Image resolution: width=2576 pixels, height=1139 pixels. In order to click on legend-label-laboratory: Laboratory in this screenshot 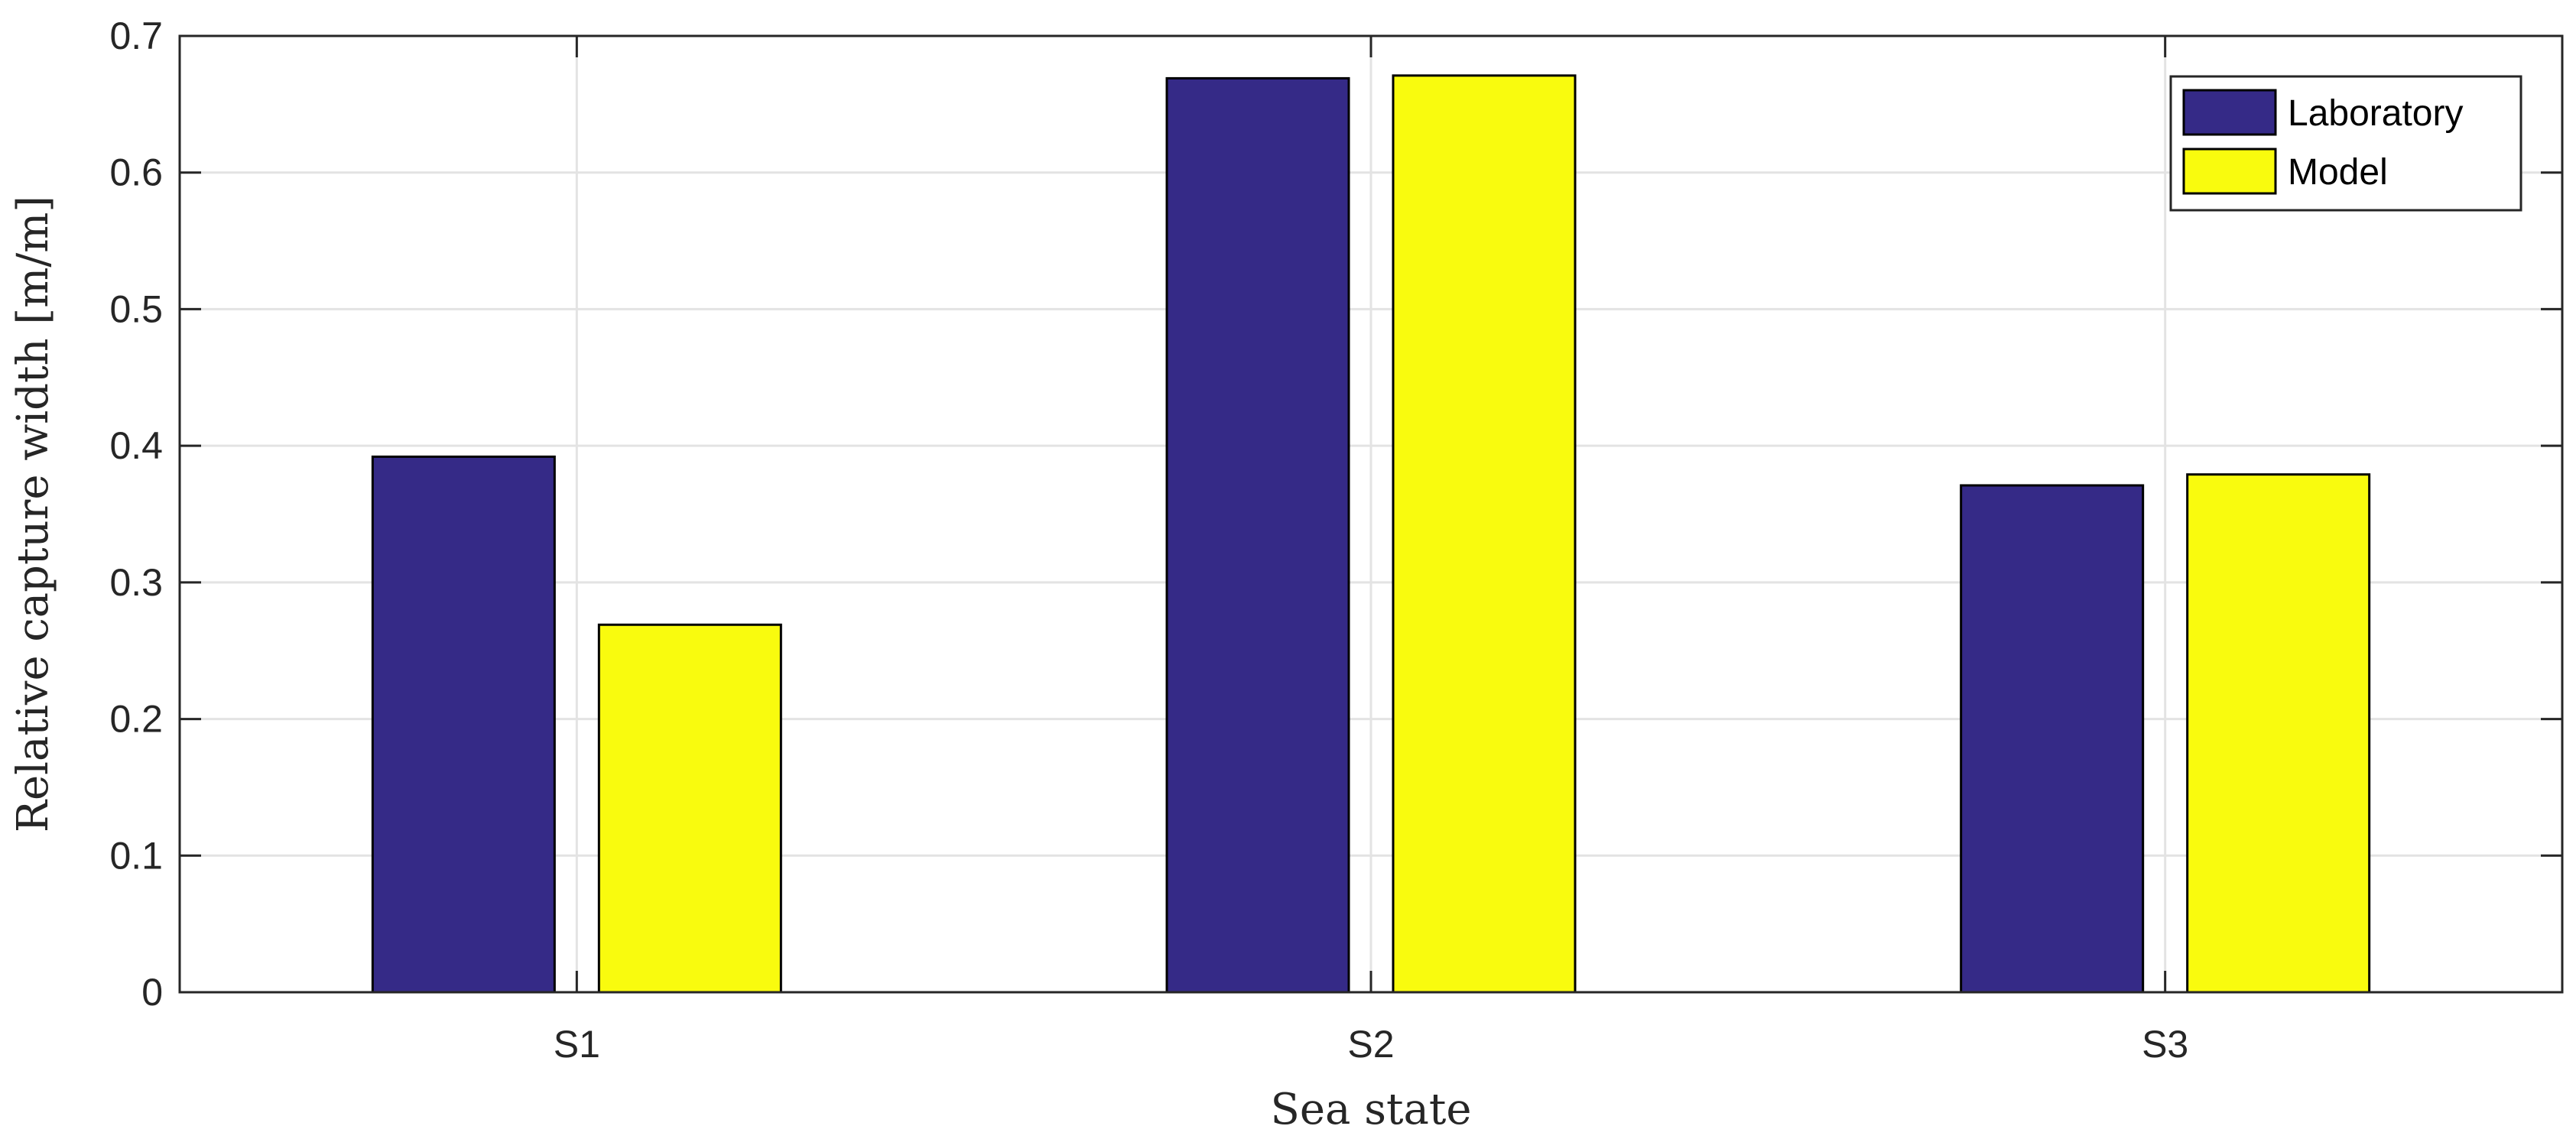, I will do `click(2375, 113)`.